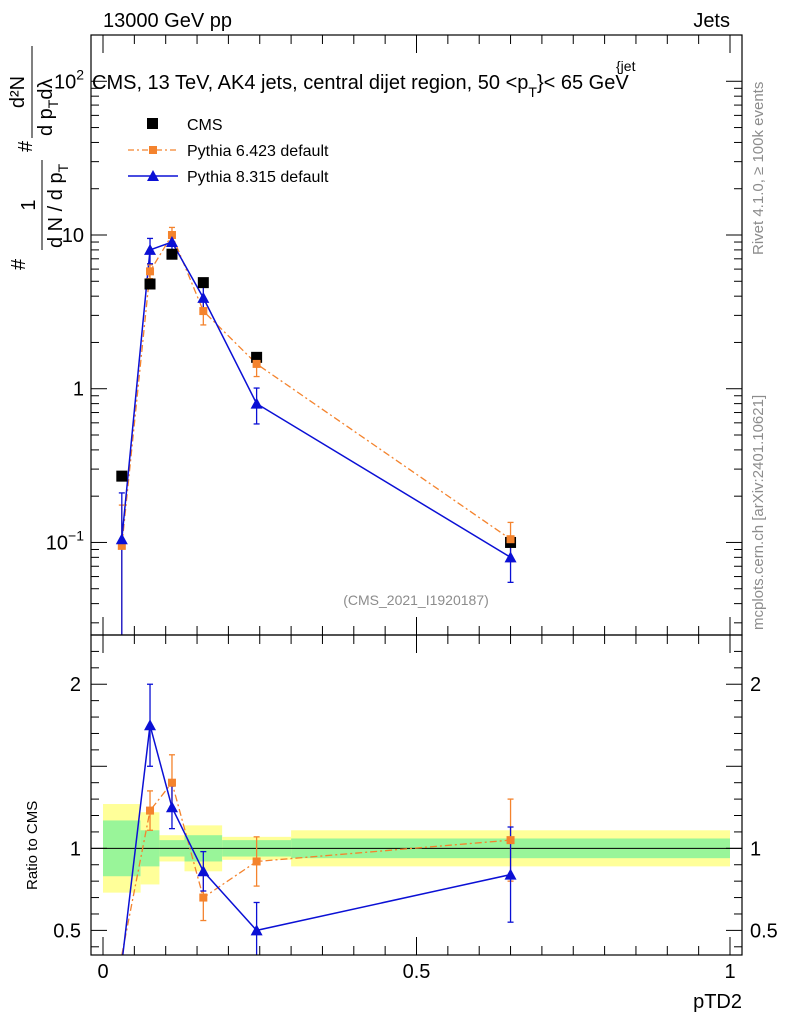 The width and height of the screenshot is (786, 1029). Describe the element at coordinates (258, 151) in the screenshot. I see `legend-pythia6-label: Pythia 6.423 default` at that location.